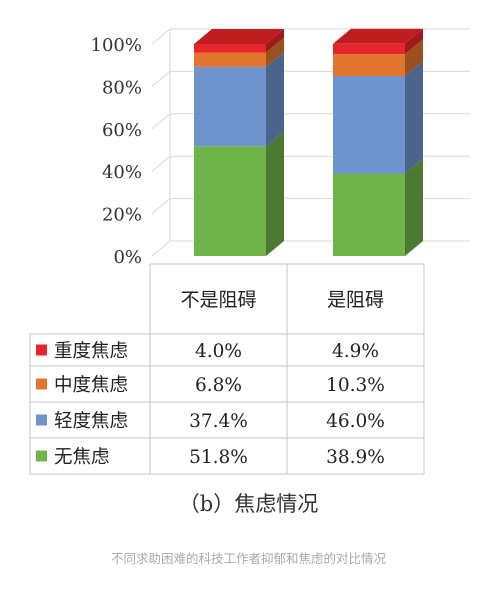 This screenshot has width=497, height=589. I want to click on data-label: 37.4%, so click(218, 421).